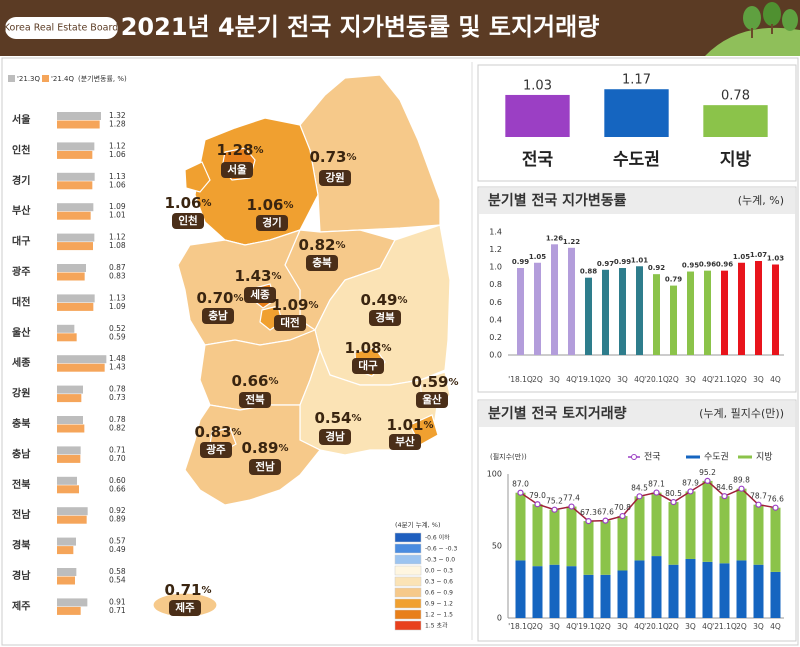 The height and width of the screenshot is (647, 800). I want to click on region-label: 강원, so click(21, 393).